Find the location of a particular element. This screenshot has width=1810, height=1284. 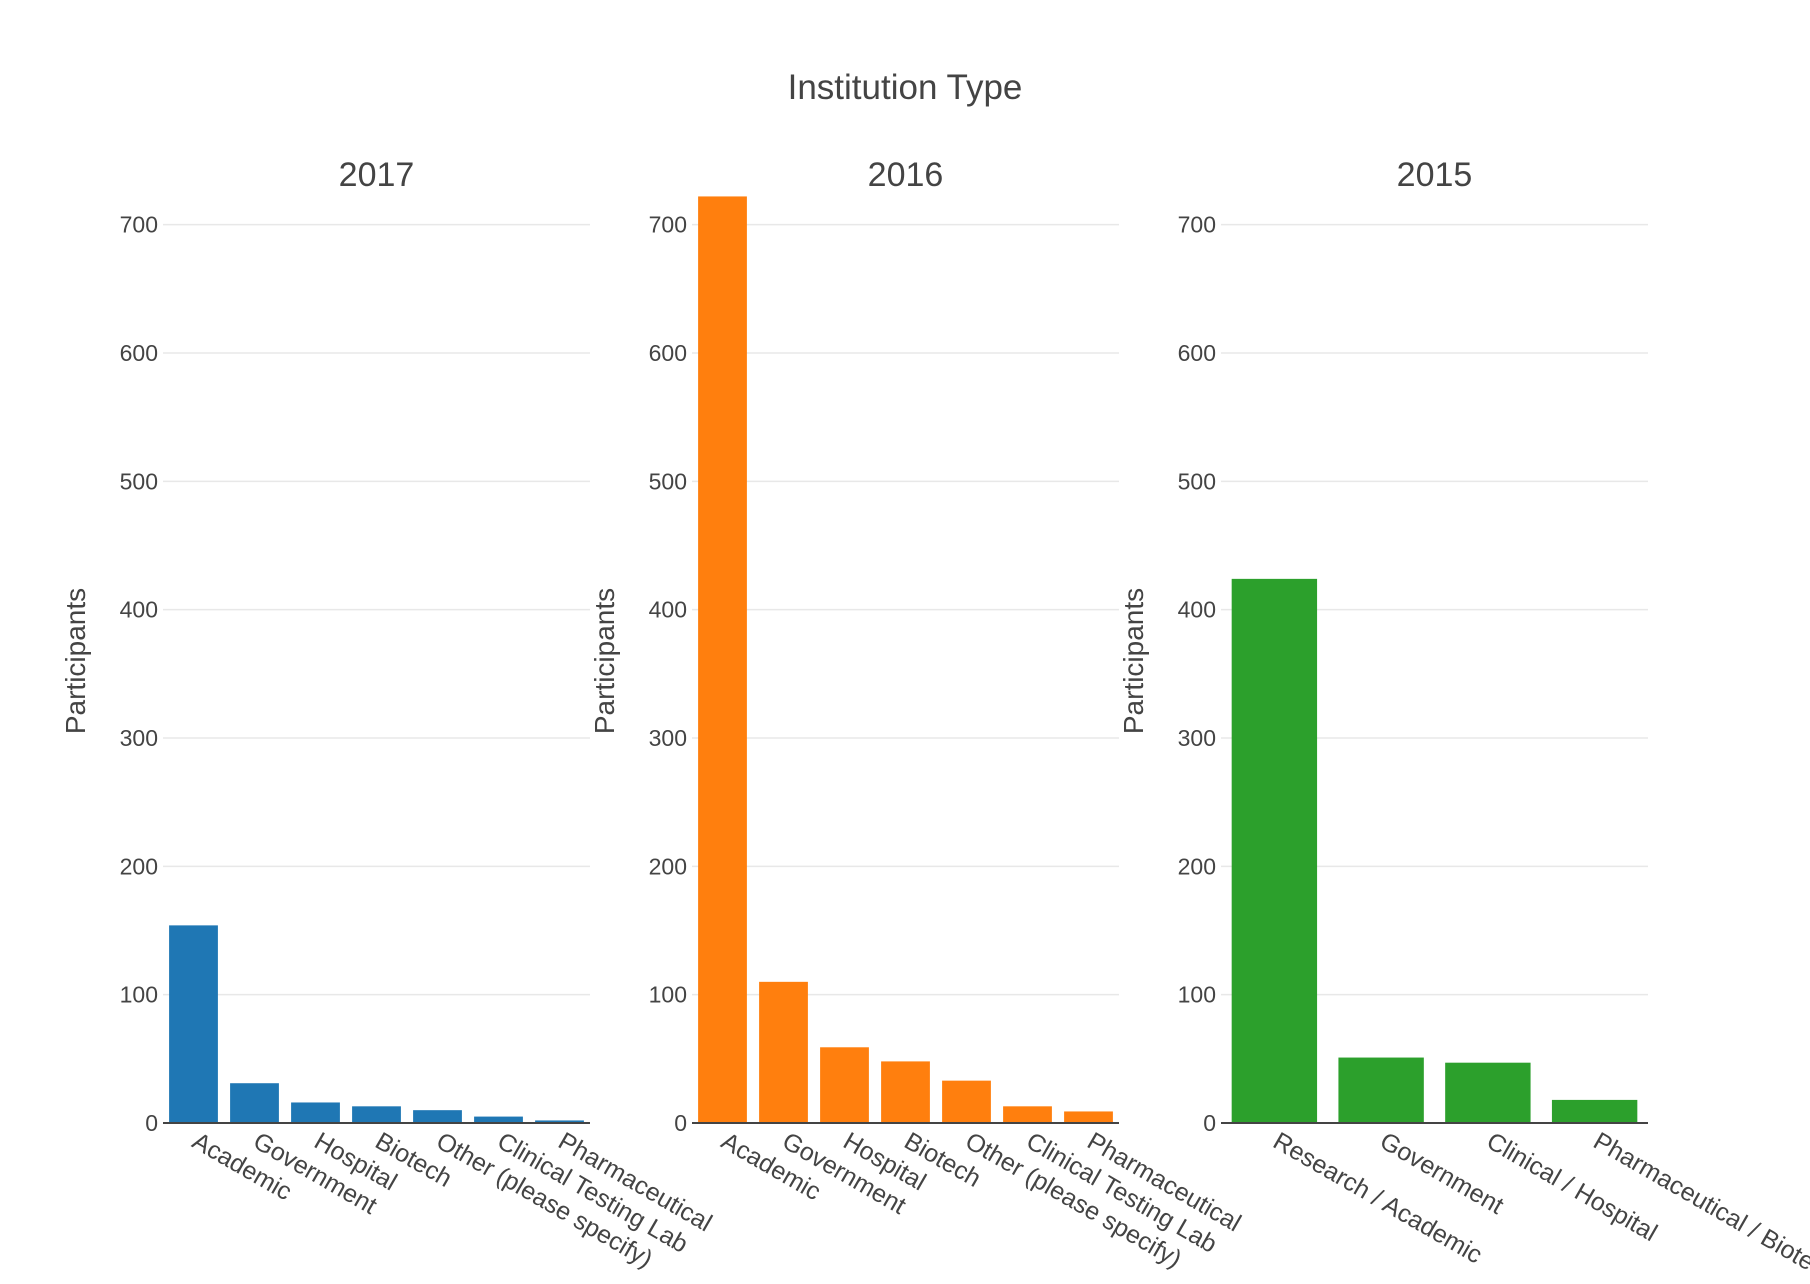

subplot-title: 2015 is located at coordinates (1435, 175).